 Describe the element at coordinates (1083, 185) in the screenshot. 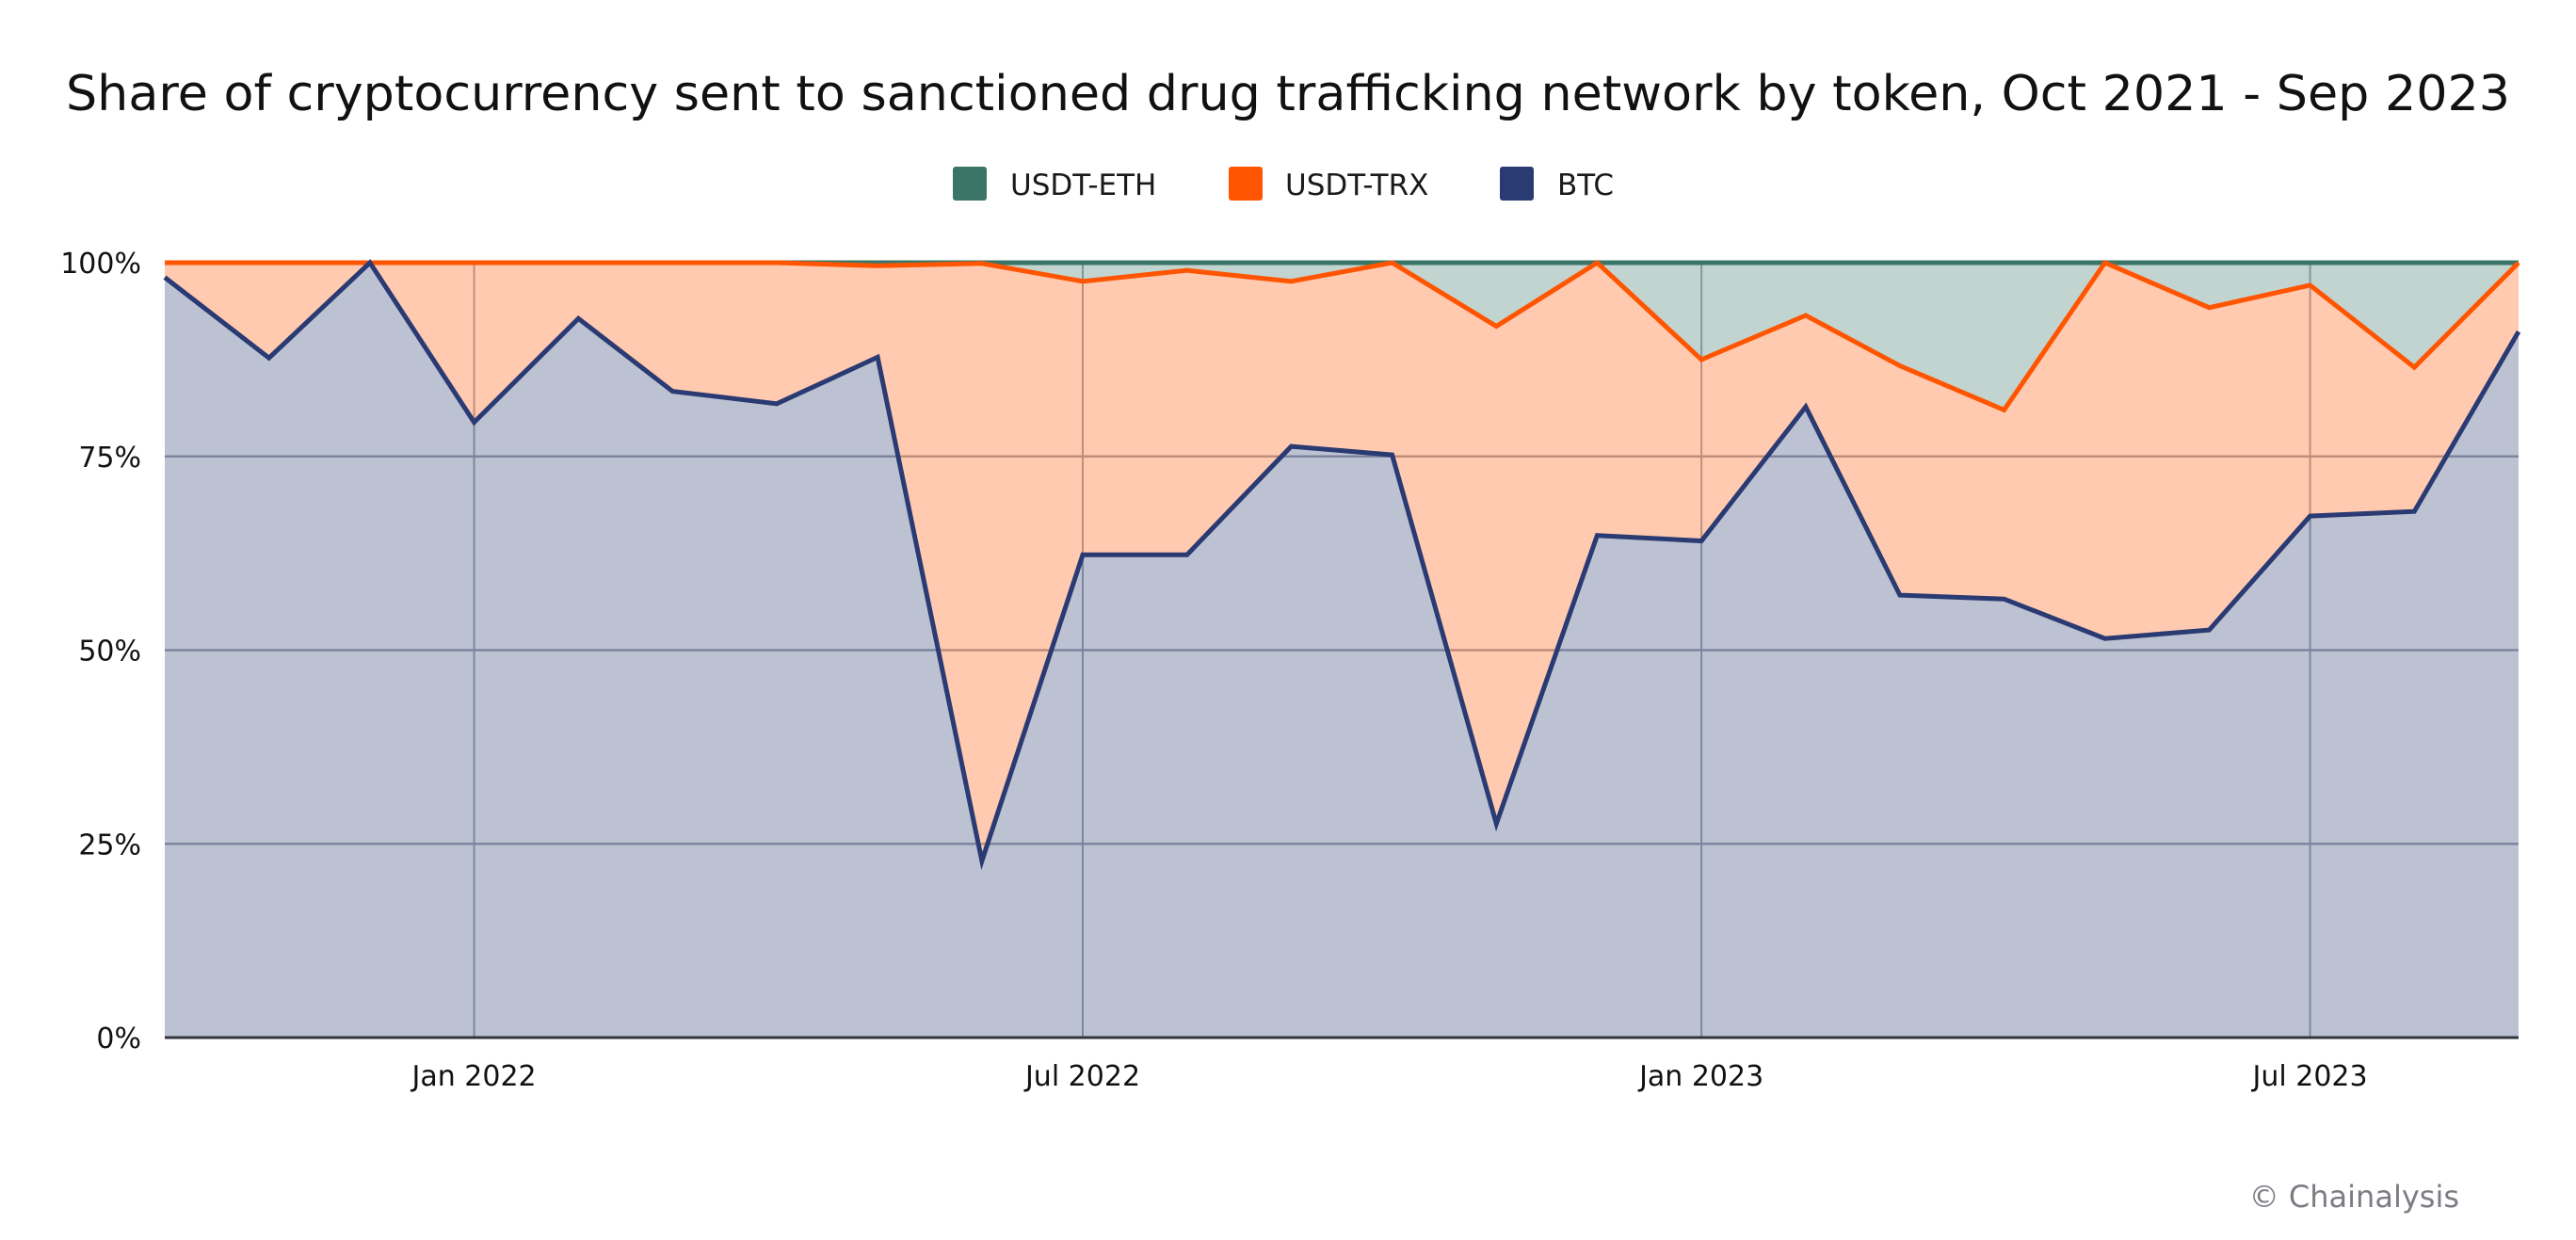

I see `legend-label-usdt-eth: USDT-ETH` at that location.